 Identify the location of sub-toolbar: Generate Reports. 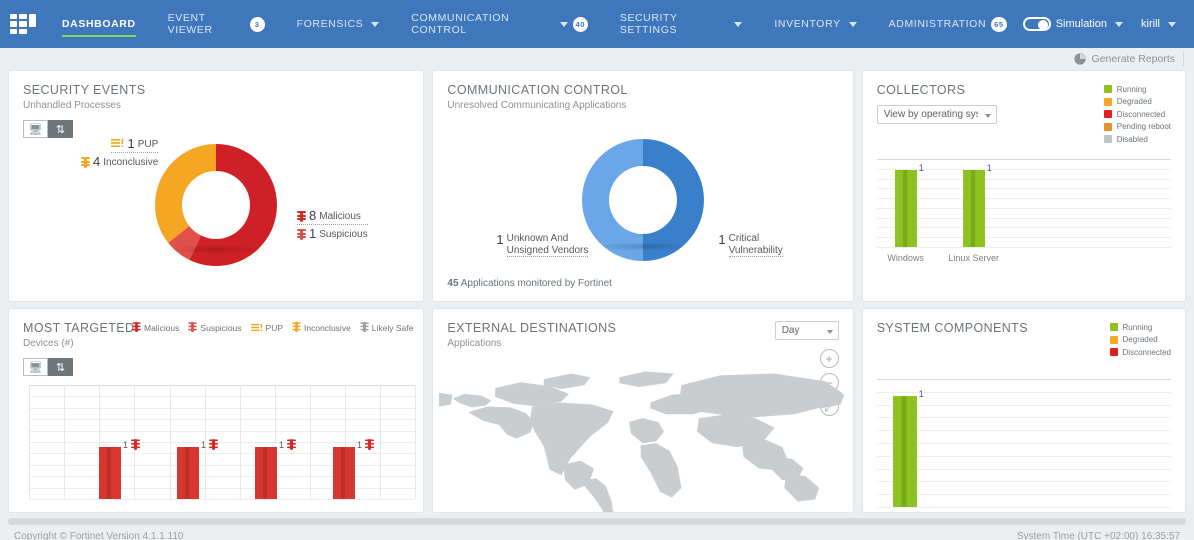
(597, 59).